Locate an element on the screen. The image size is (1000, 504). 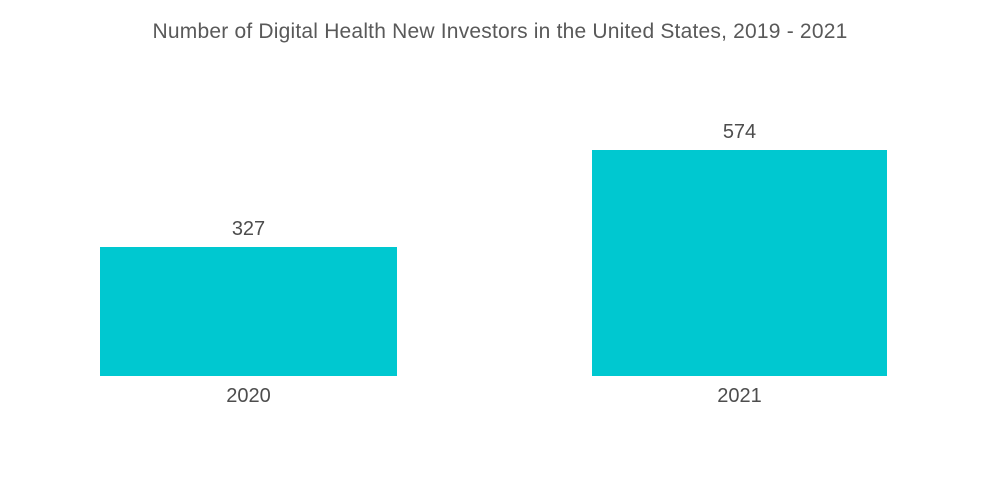
bar-group-2020: 327 2020 is located at coordinates (248, 312).